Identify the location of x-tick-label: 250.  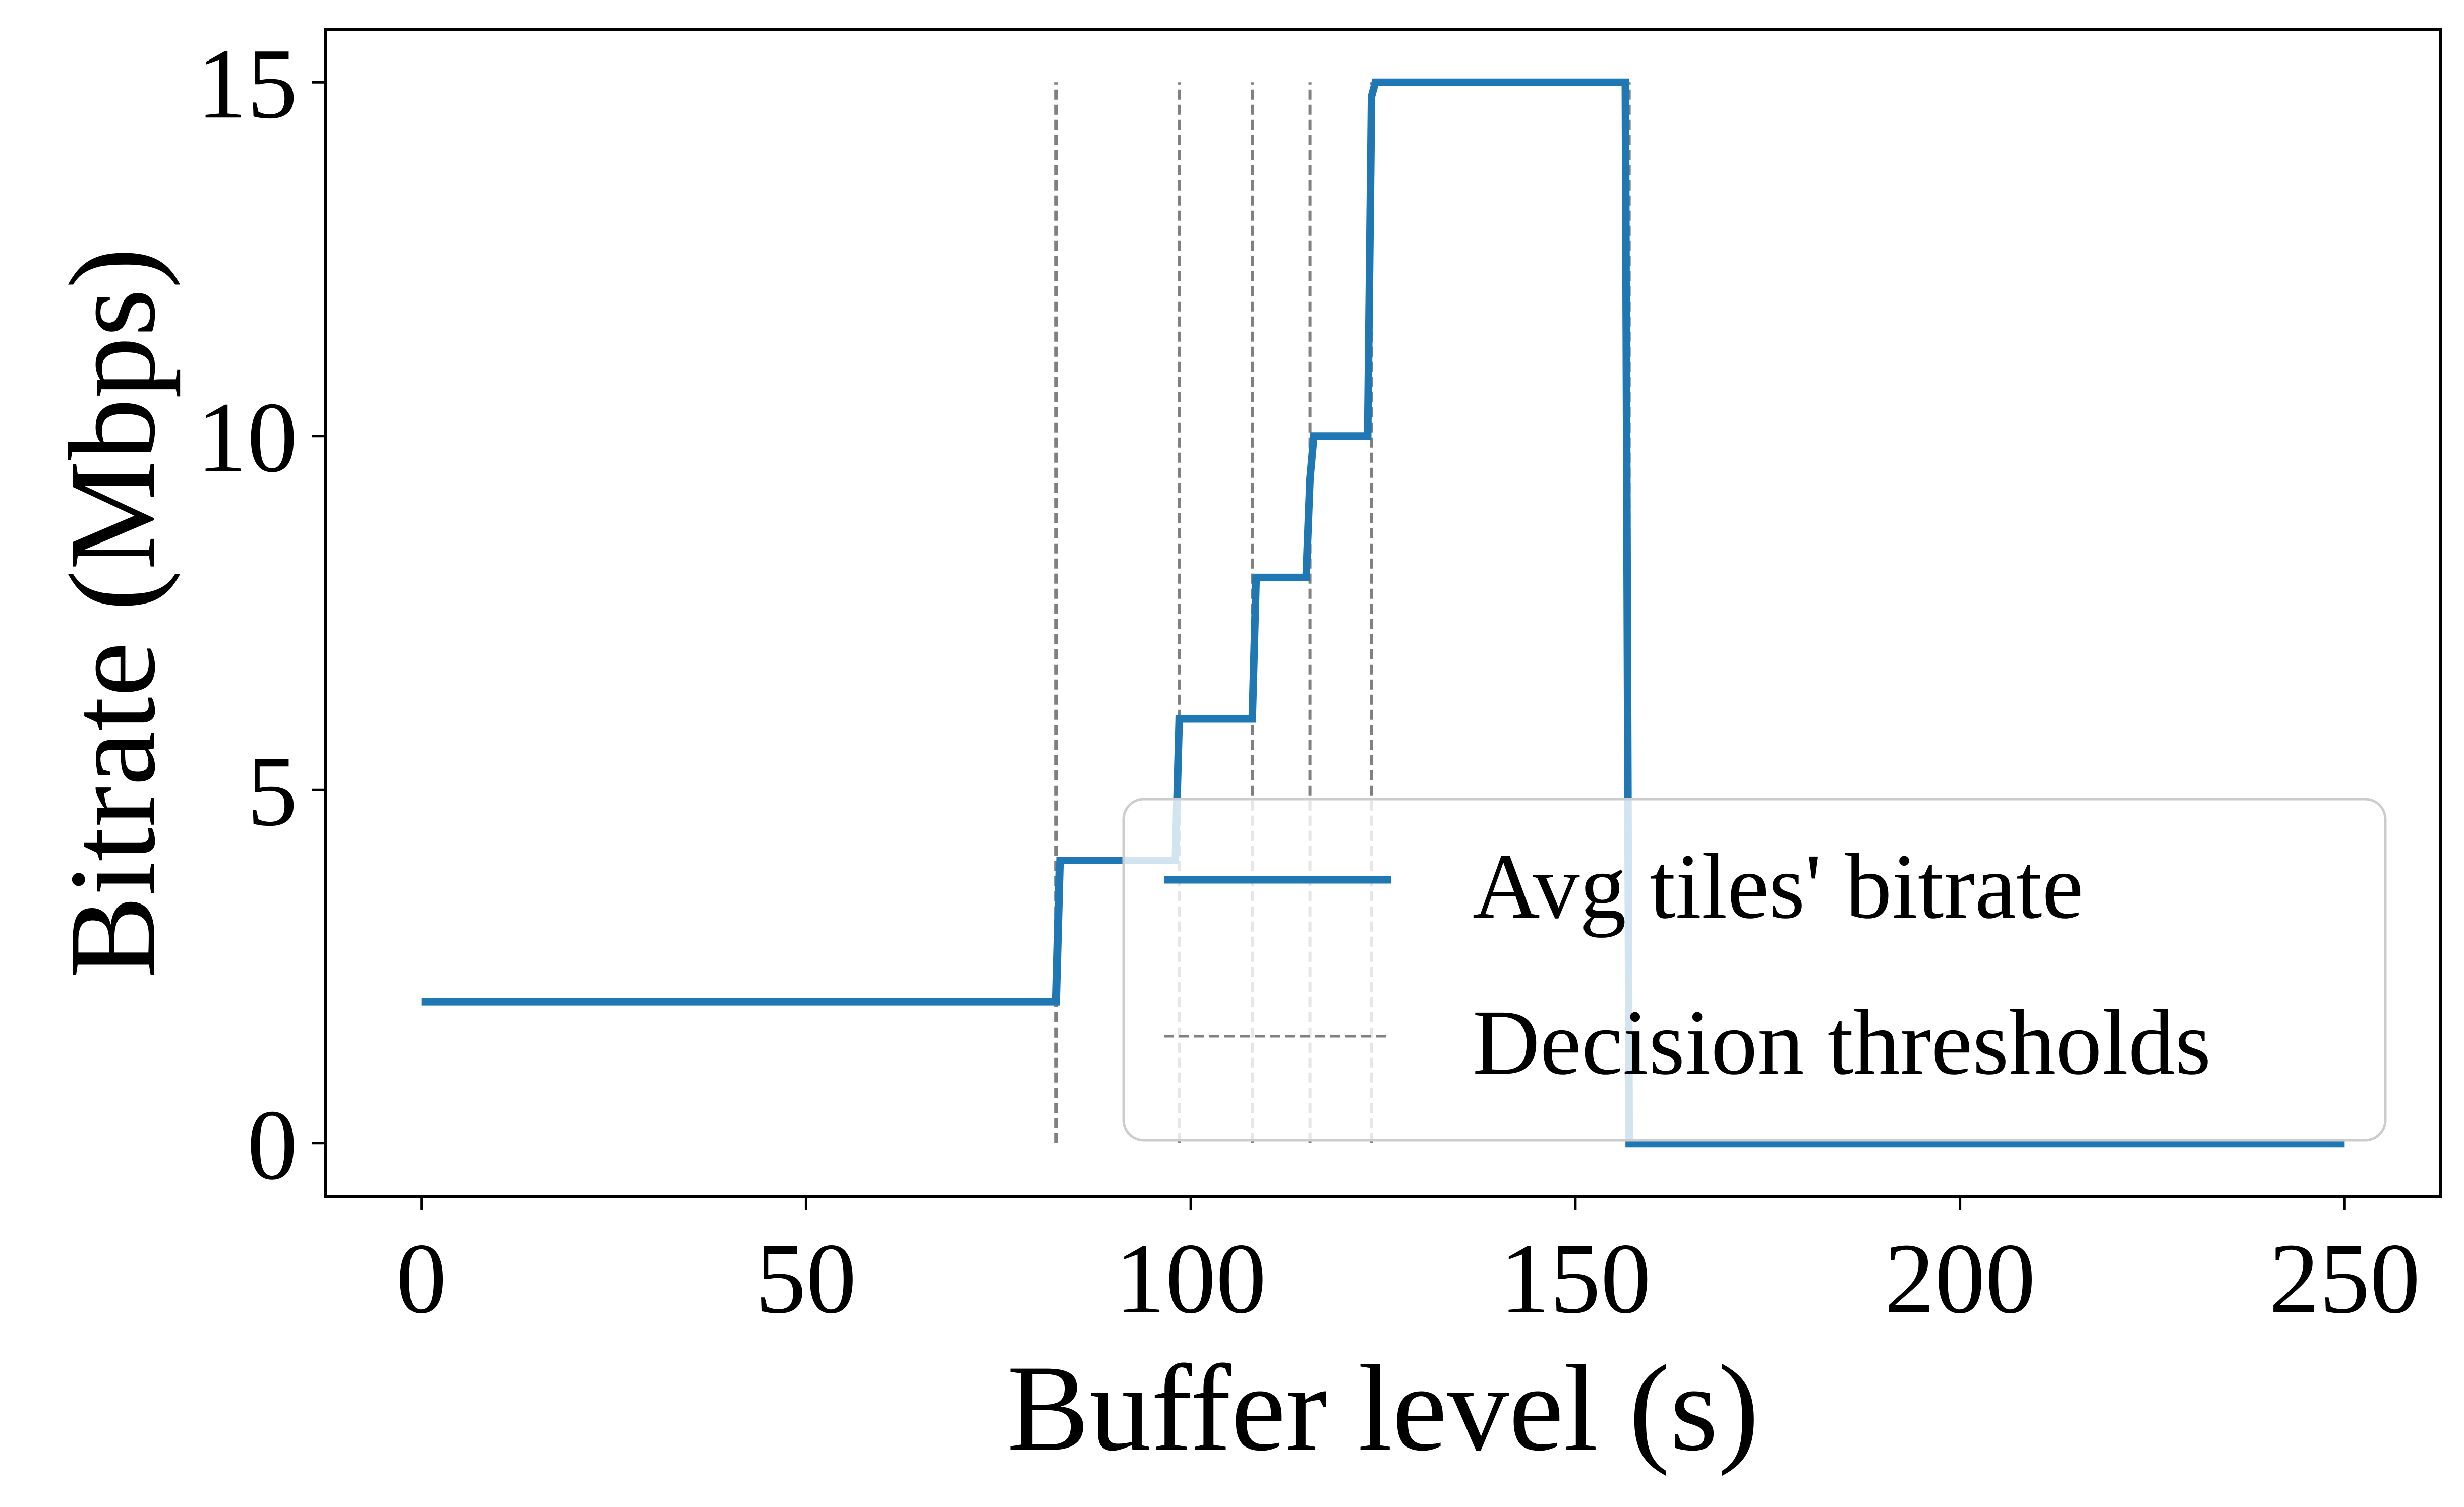
(2344, 1279).